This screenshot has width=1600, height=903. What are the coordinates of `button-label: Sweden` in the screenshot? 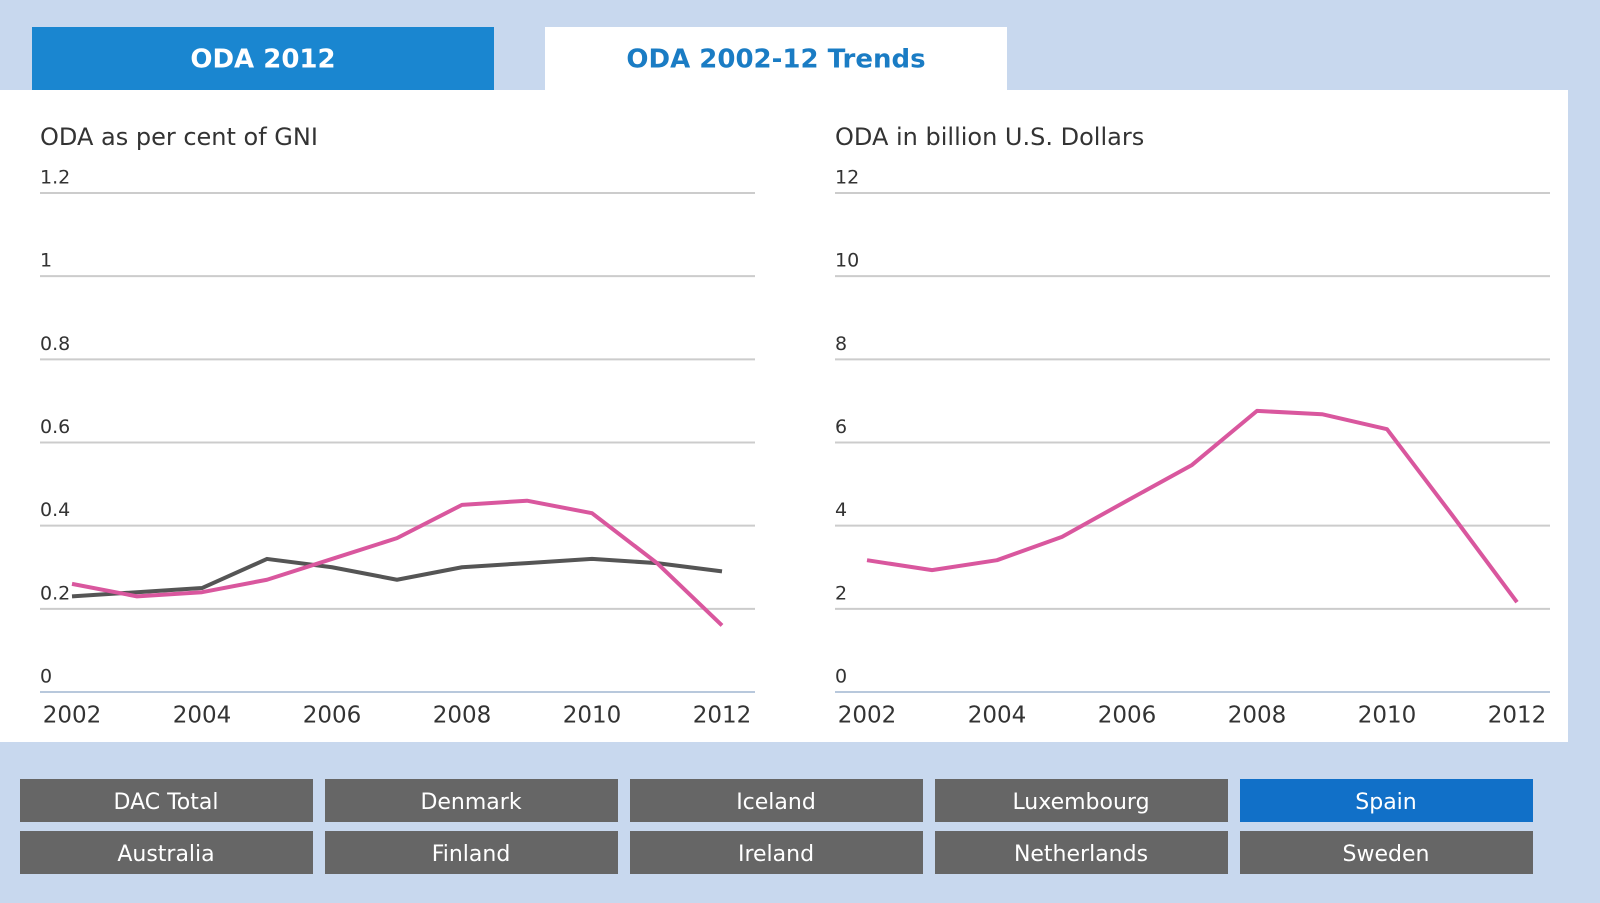 It's located at (1386, 854).